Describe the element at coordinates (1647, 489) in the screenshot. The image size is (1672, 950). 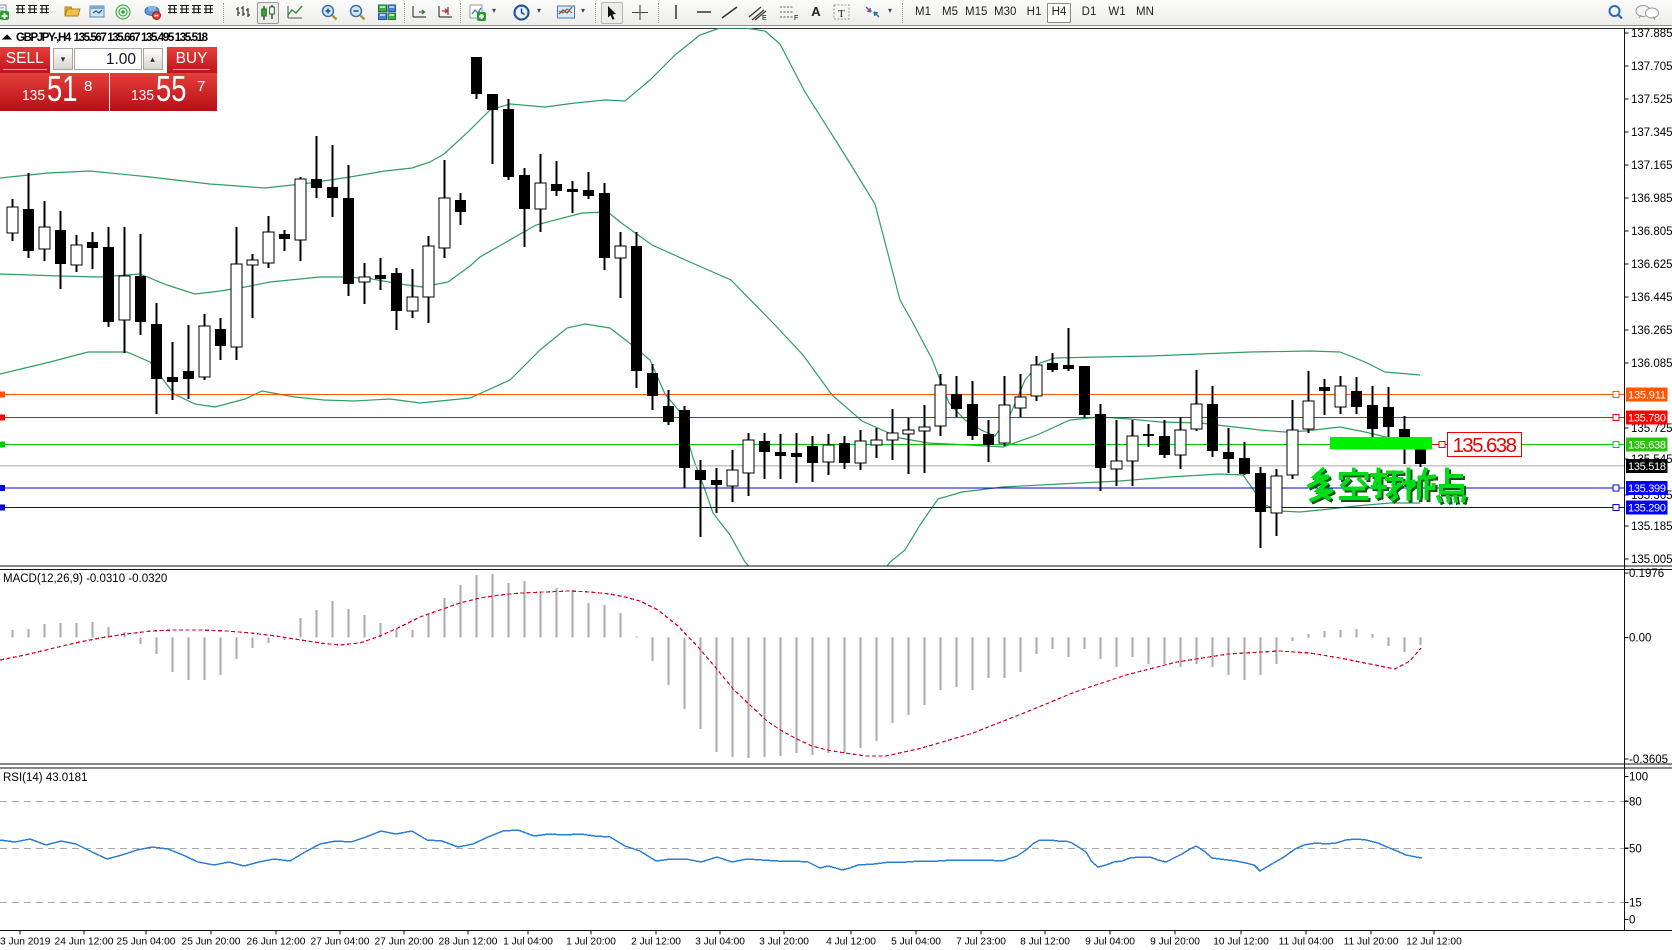
I see `svg-text: 135.399` at that location.